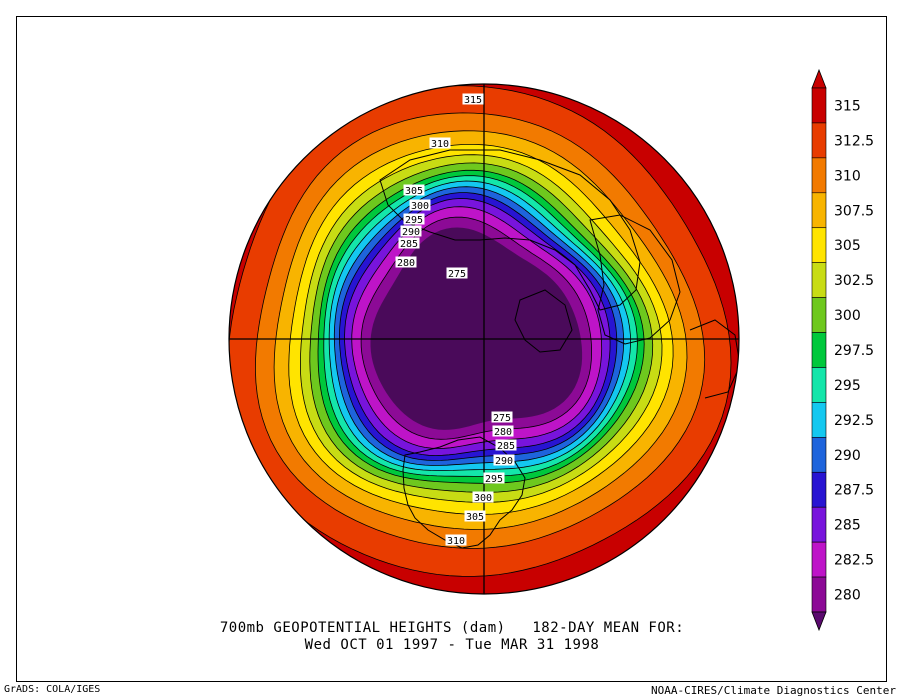 This screenshot has height=699, width=904. I want to click on legend-swatch-282.5, so click(819, 559).